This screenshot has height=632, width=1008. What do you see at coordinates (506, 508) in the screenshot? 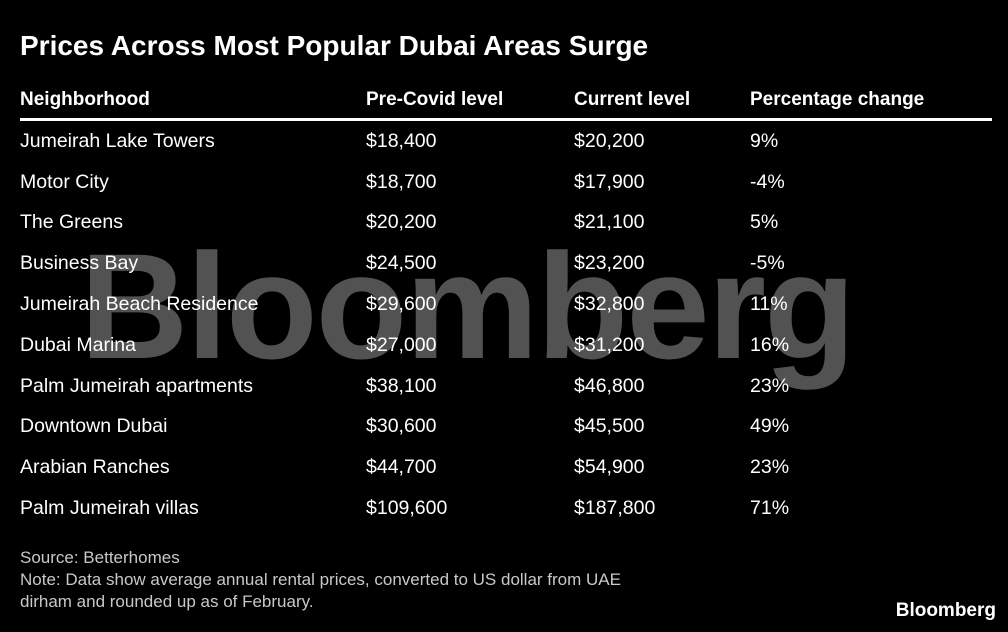
I see `table-row: Palm Jumeirah villas $109,600 $187,800 71%` at bounding box center [506, 508].